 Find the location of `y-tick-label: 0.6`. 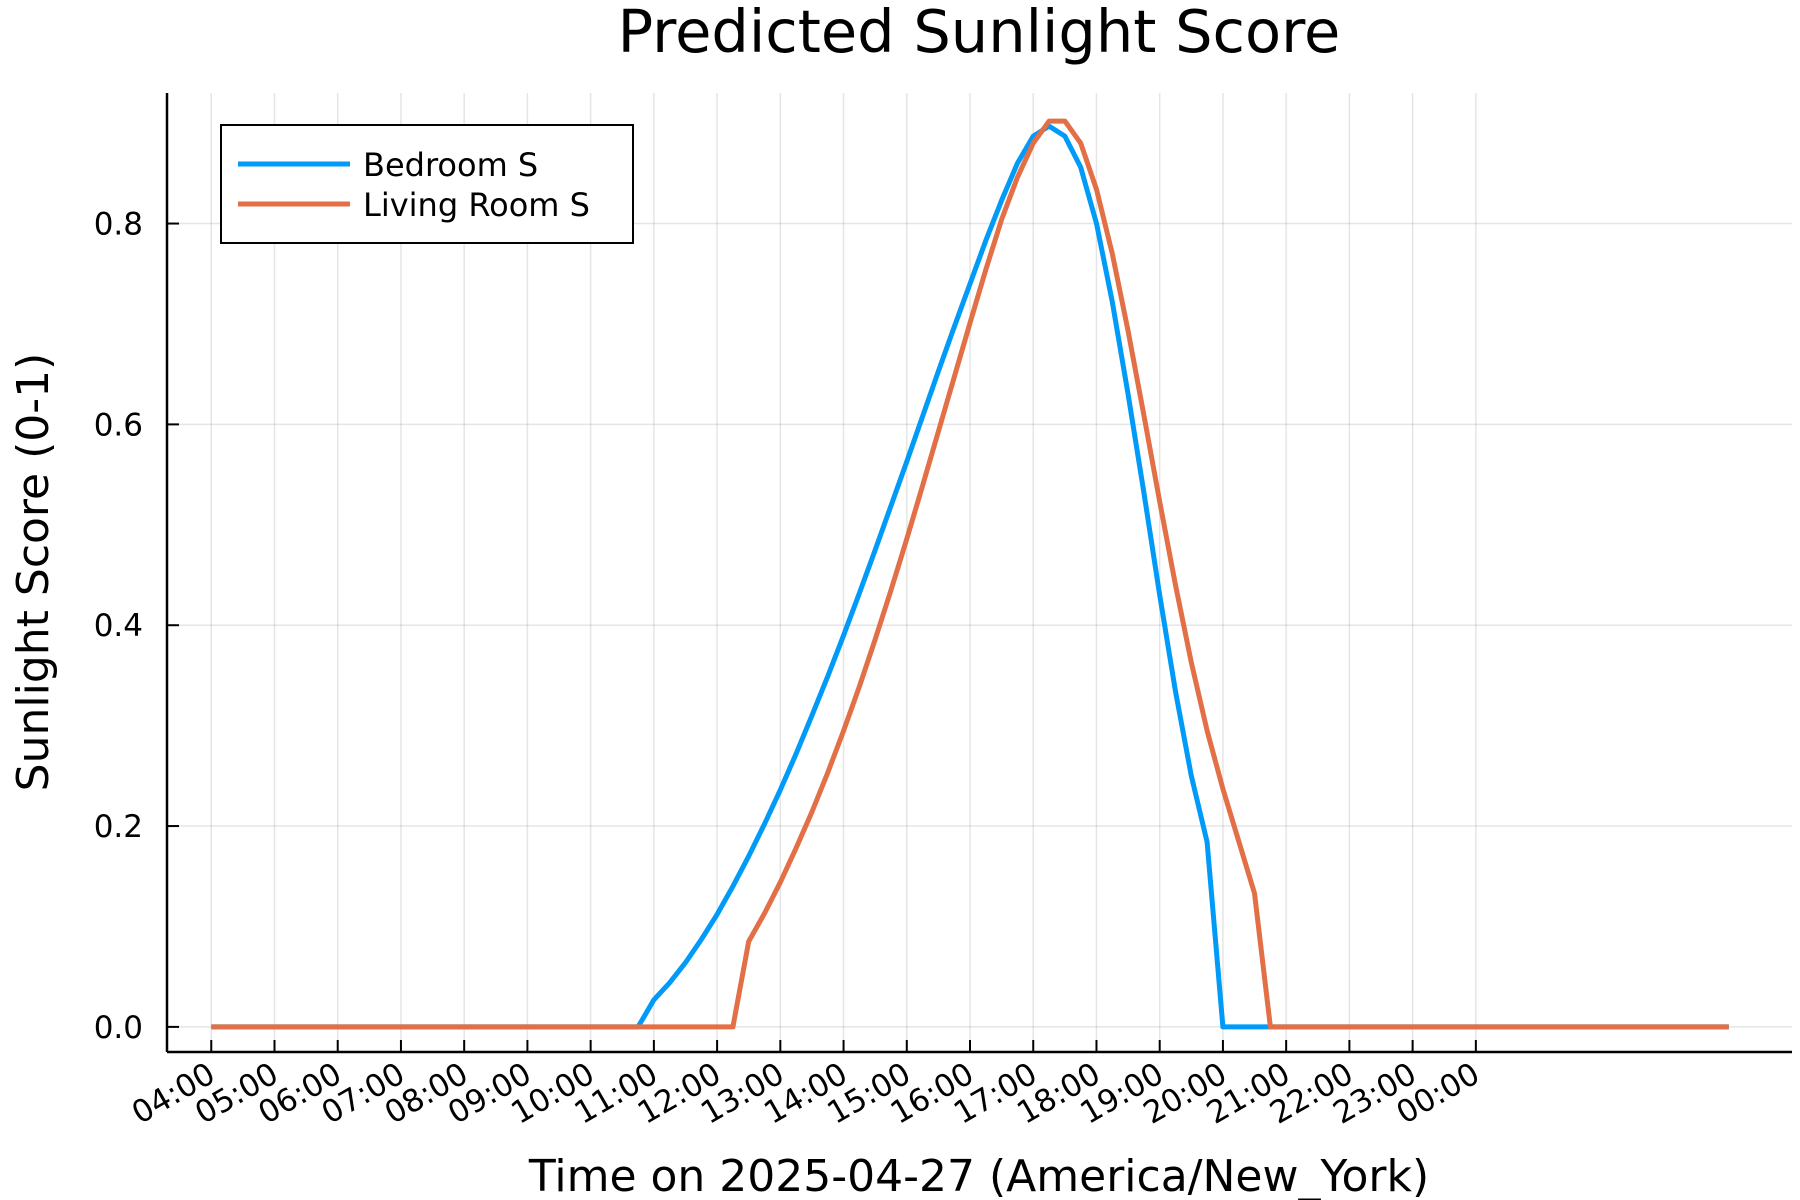

y-tick-label: 0.6 is located at coordinates (118, 425).